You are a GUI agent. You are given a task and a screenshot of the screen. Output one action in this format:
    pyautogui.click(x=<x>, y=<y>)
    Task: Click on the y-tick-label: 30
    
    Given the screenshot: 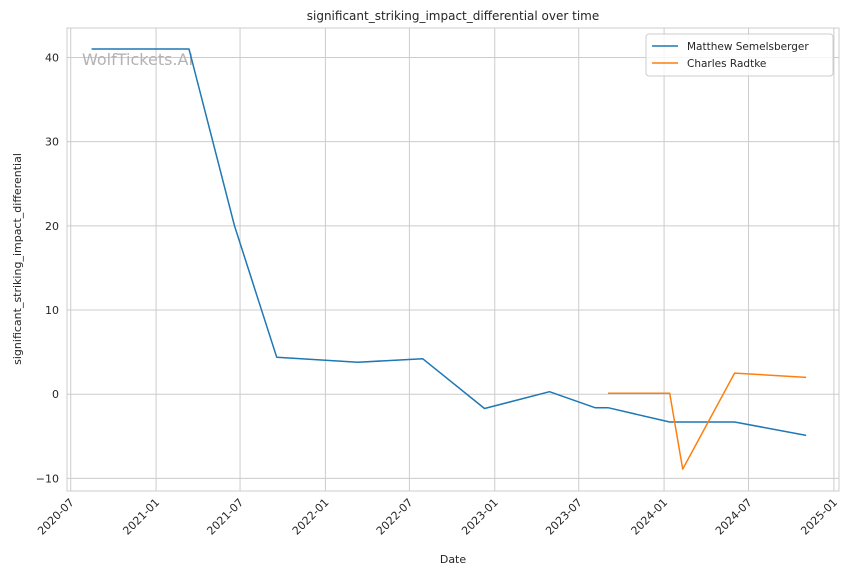 What is the action you would take?
    pyautogui.click(x=52, y=142)
    